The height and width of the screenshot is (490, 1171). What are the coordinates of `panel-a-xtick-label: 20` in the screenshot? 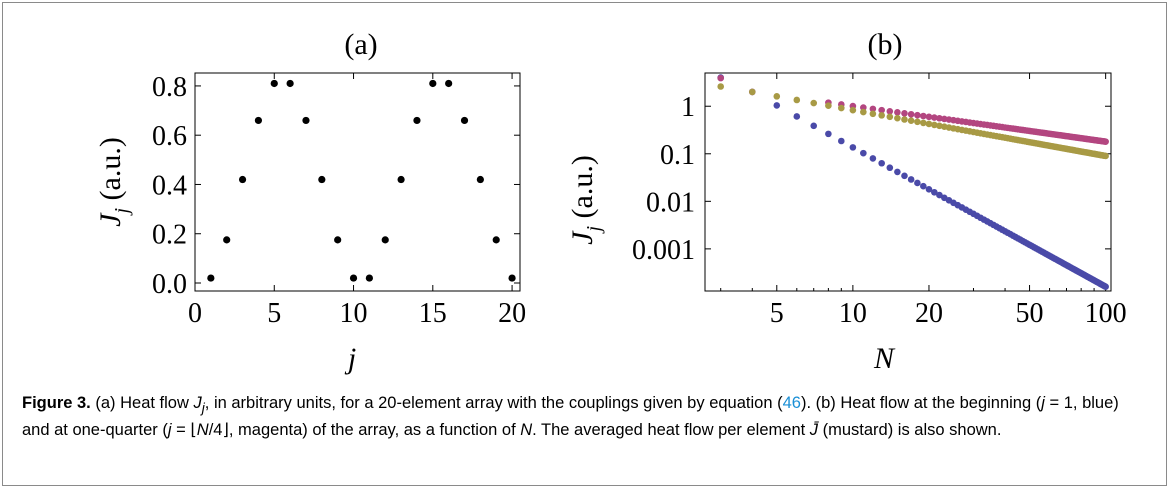 It's located at (512, 313).